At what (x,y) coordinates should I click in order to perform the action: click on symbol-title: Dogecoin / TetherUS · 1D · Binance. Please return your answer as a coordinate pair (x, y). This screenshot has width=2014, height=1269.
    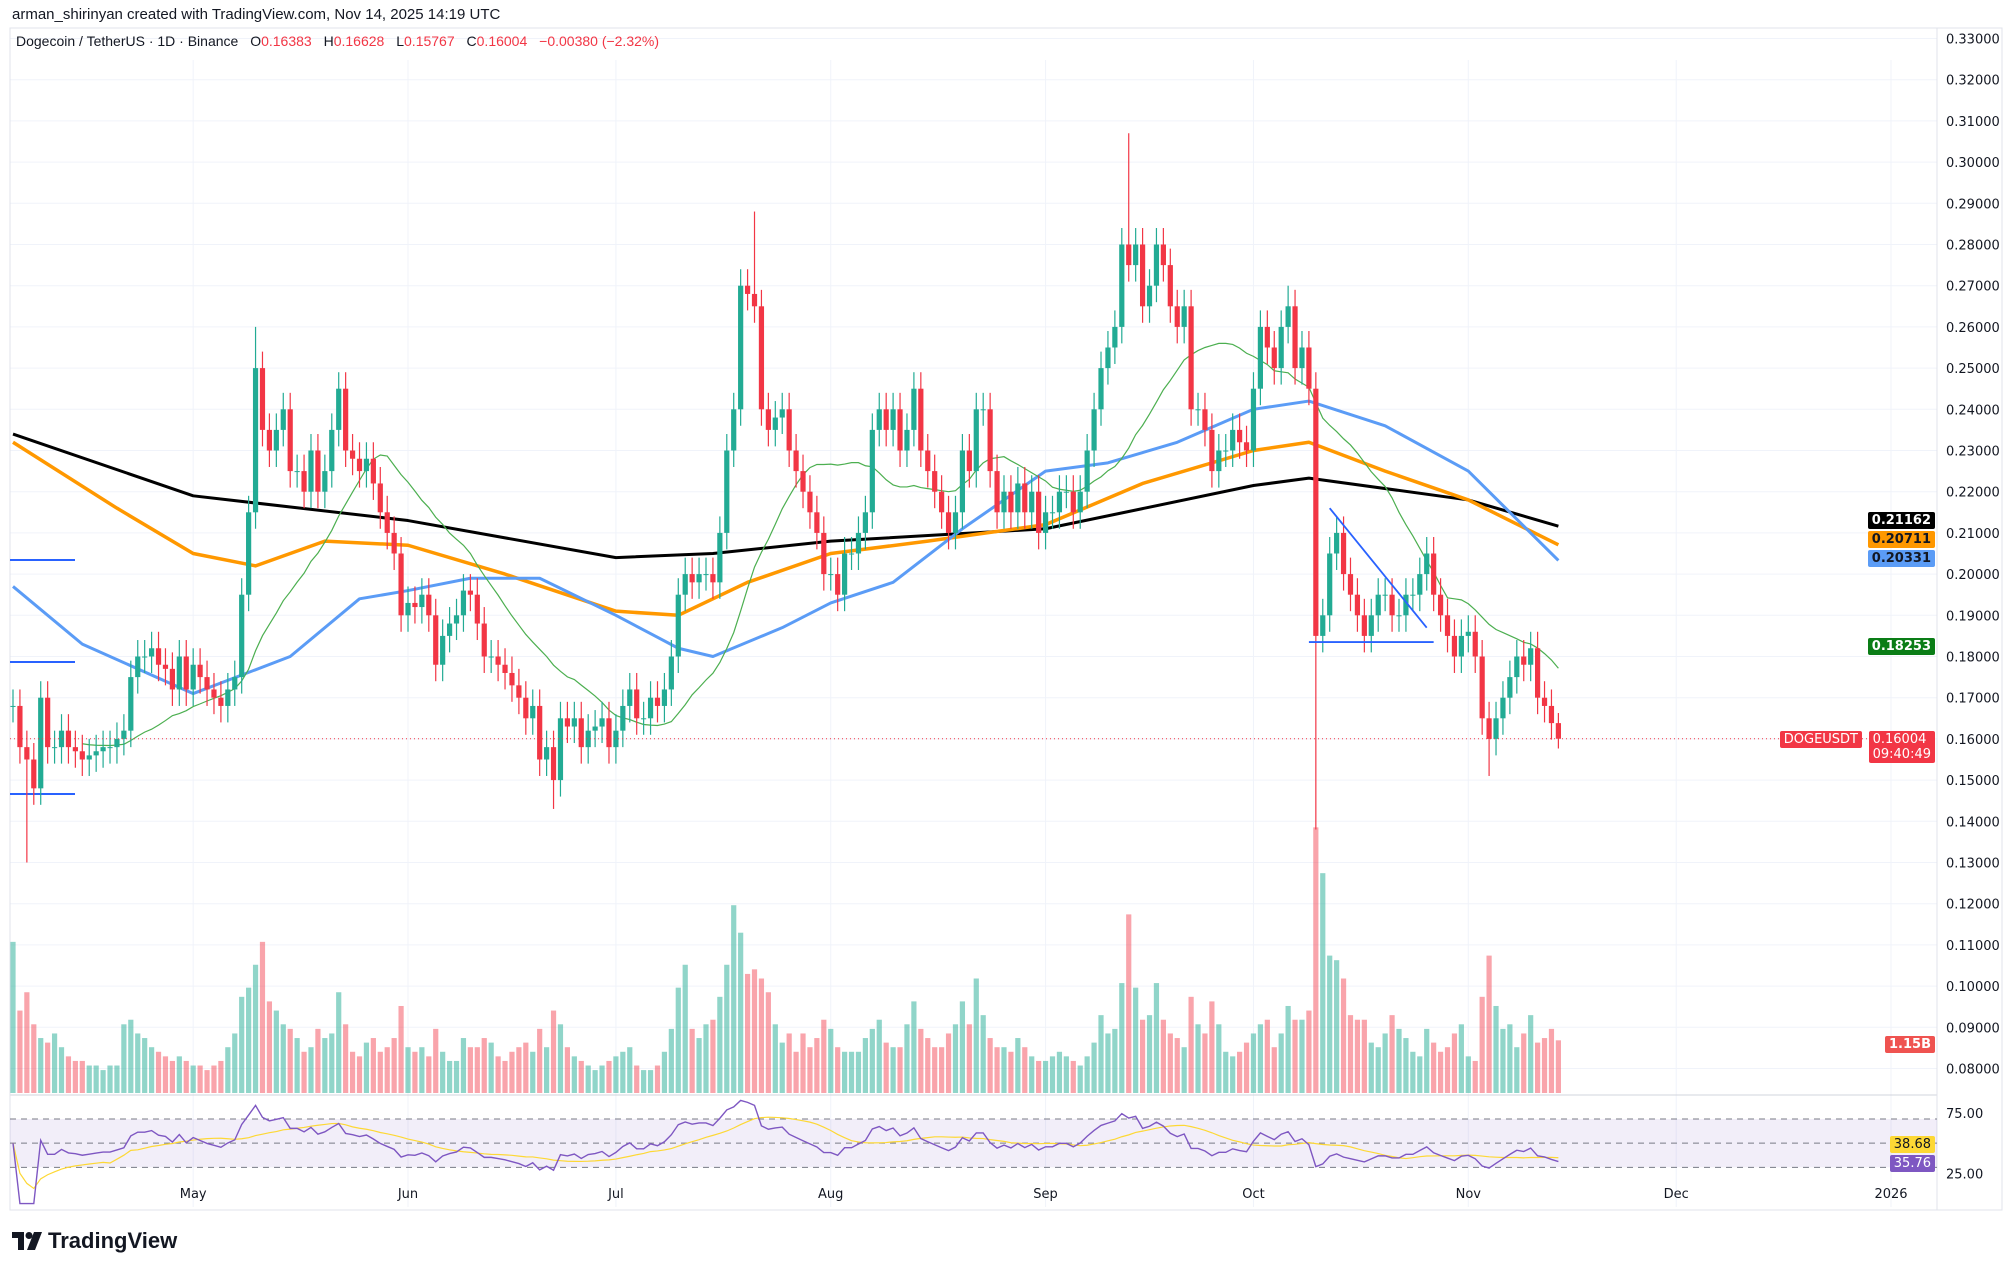
    Looking at the image, I should click on (127, 41).